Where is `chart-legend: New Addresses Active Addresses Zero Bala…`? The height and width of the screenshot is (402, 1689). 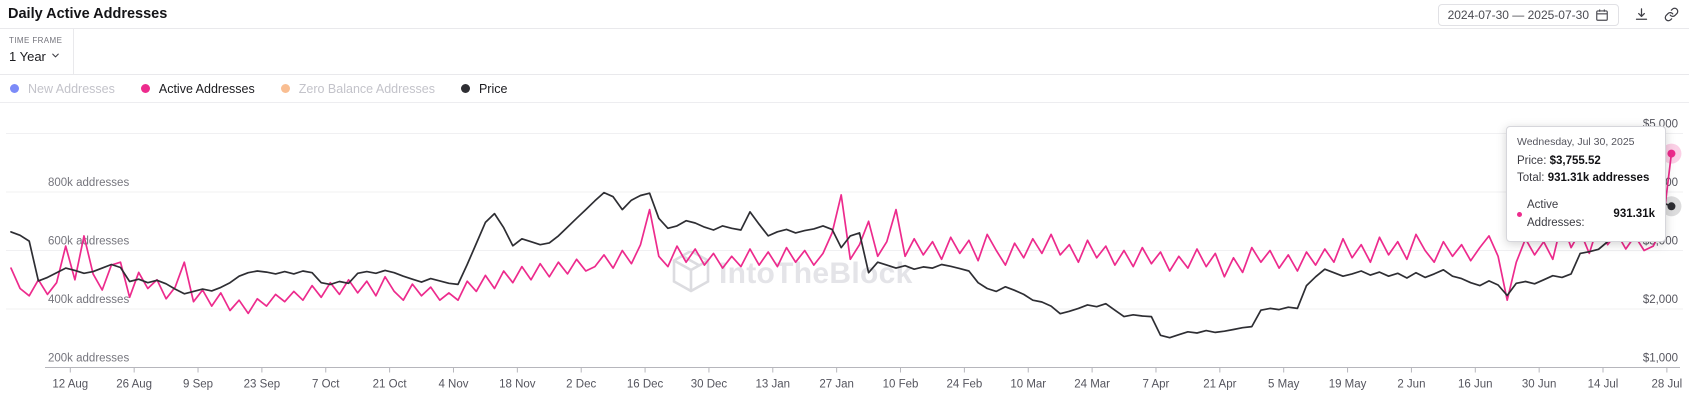 chart-legend: New Addresses Active Addresses Zero Bala… is located at coordinates (844, 89).